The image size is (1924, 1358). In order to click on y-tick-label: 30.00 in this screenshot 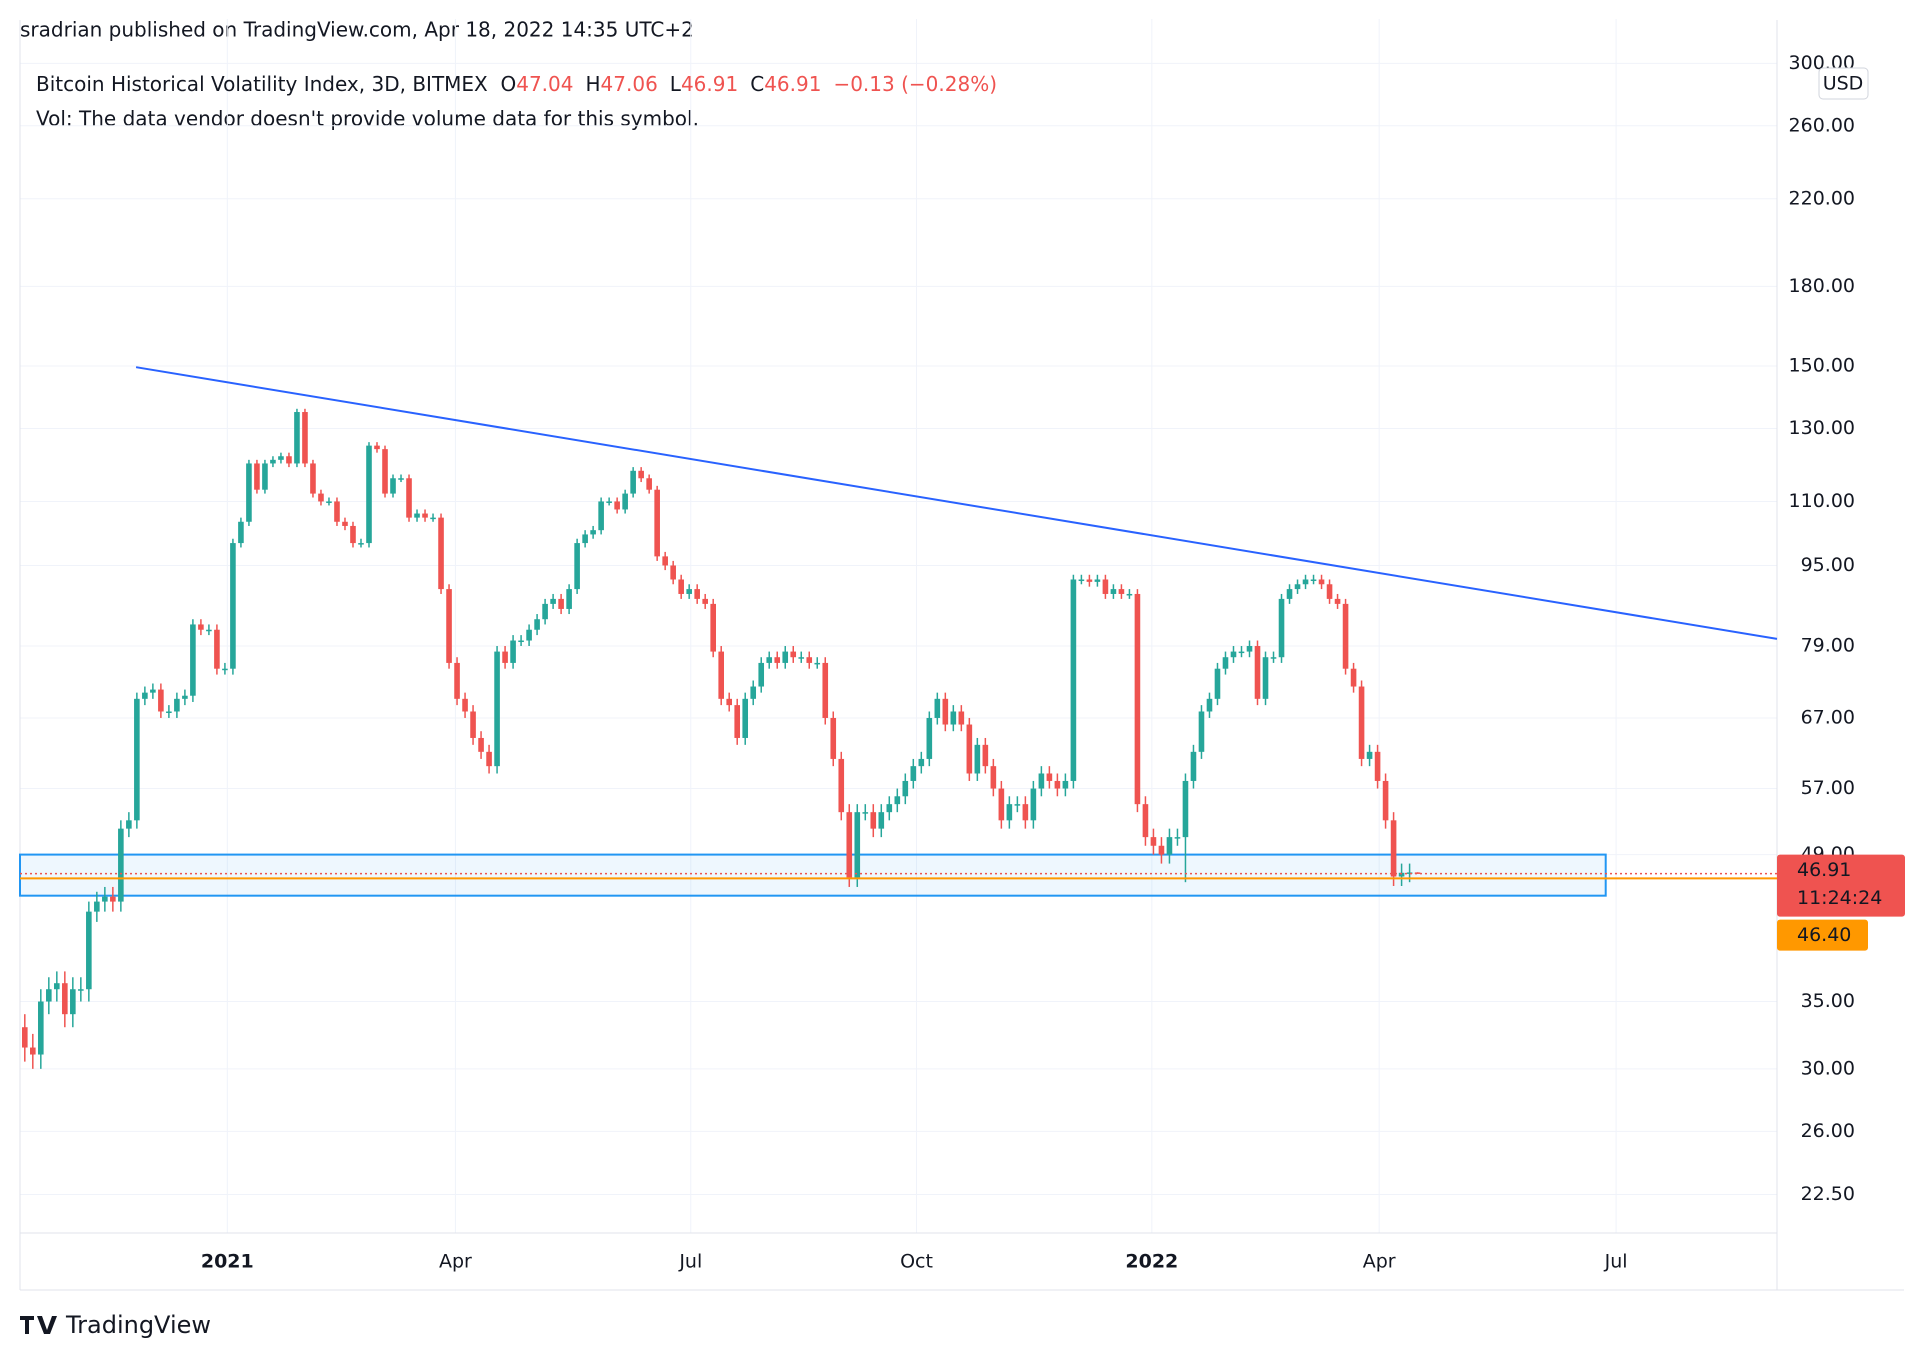, I will do `click(1828, 1068)`.